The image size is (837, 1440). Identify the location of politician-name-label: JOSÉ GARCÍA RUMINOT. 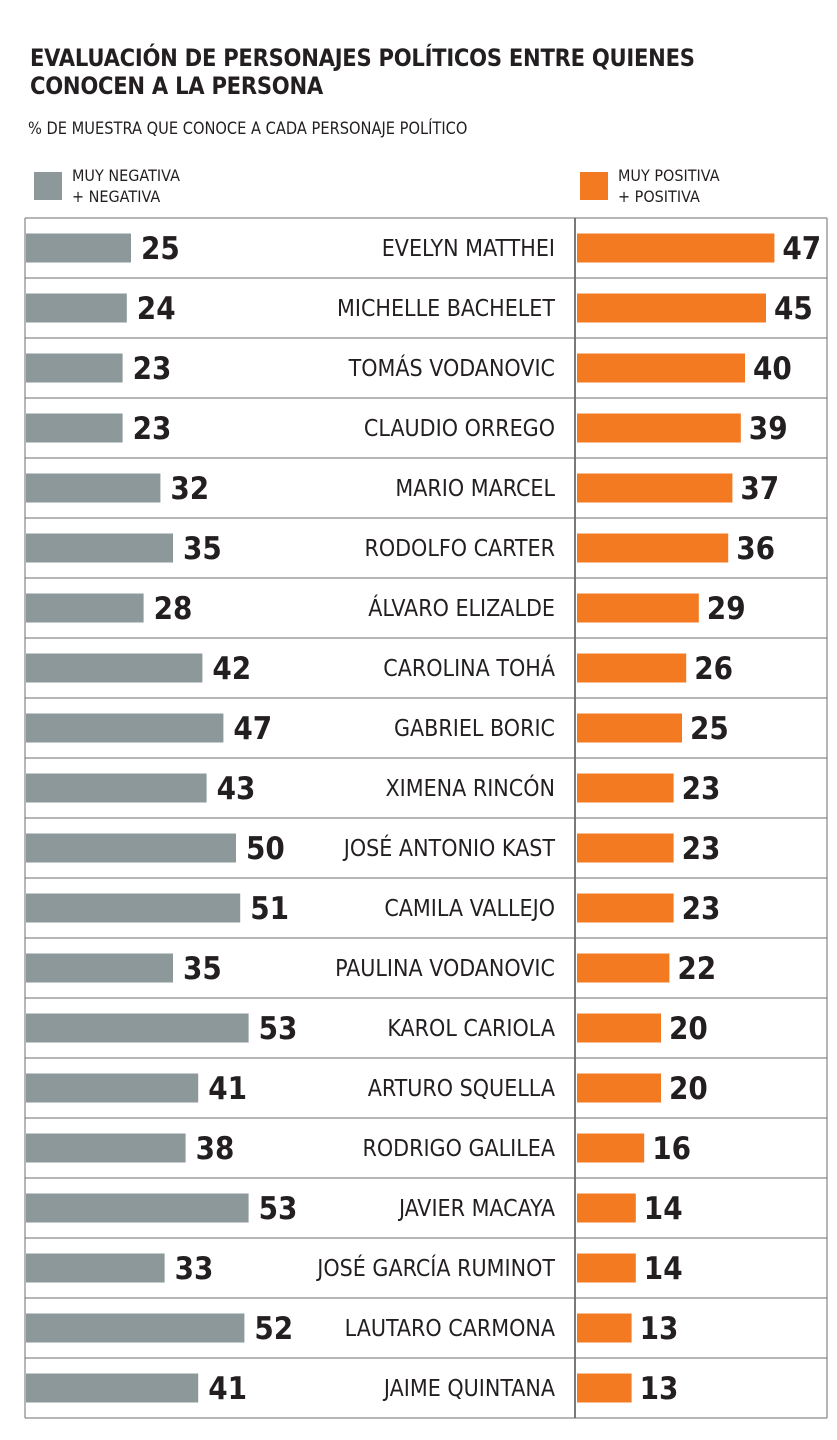
(435, 1268).